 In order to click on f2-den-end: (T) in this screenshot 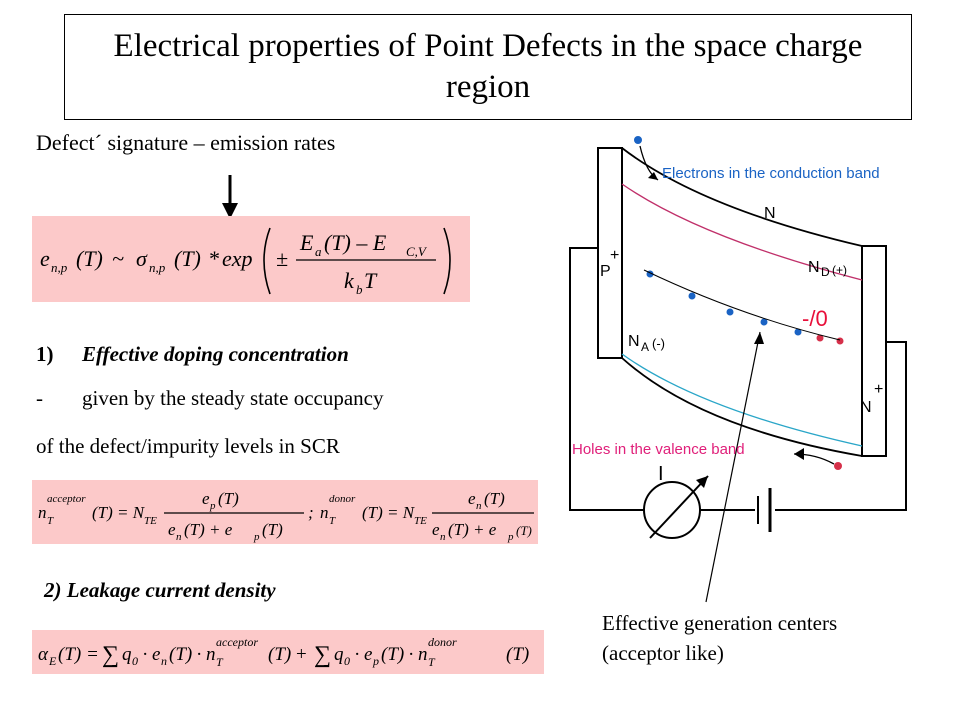, I will do `click(272, 529)`.